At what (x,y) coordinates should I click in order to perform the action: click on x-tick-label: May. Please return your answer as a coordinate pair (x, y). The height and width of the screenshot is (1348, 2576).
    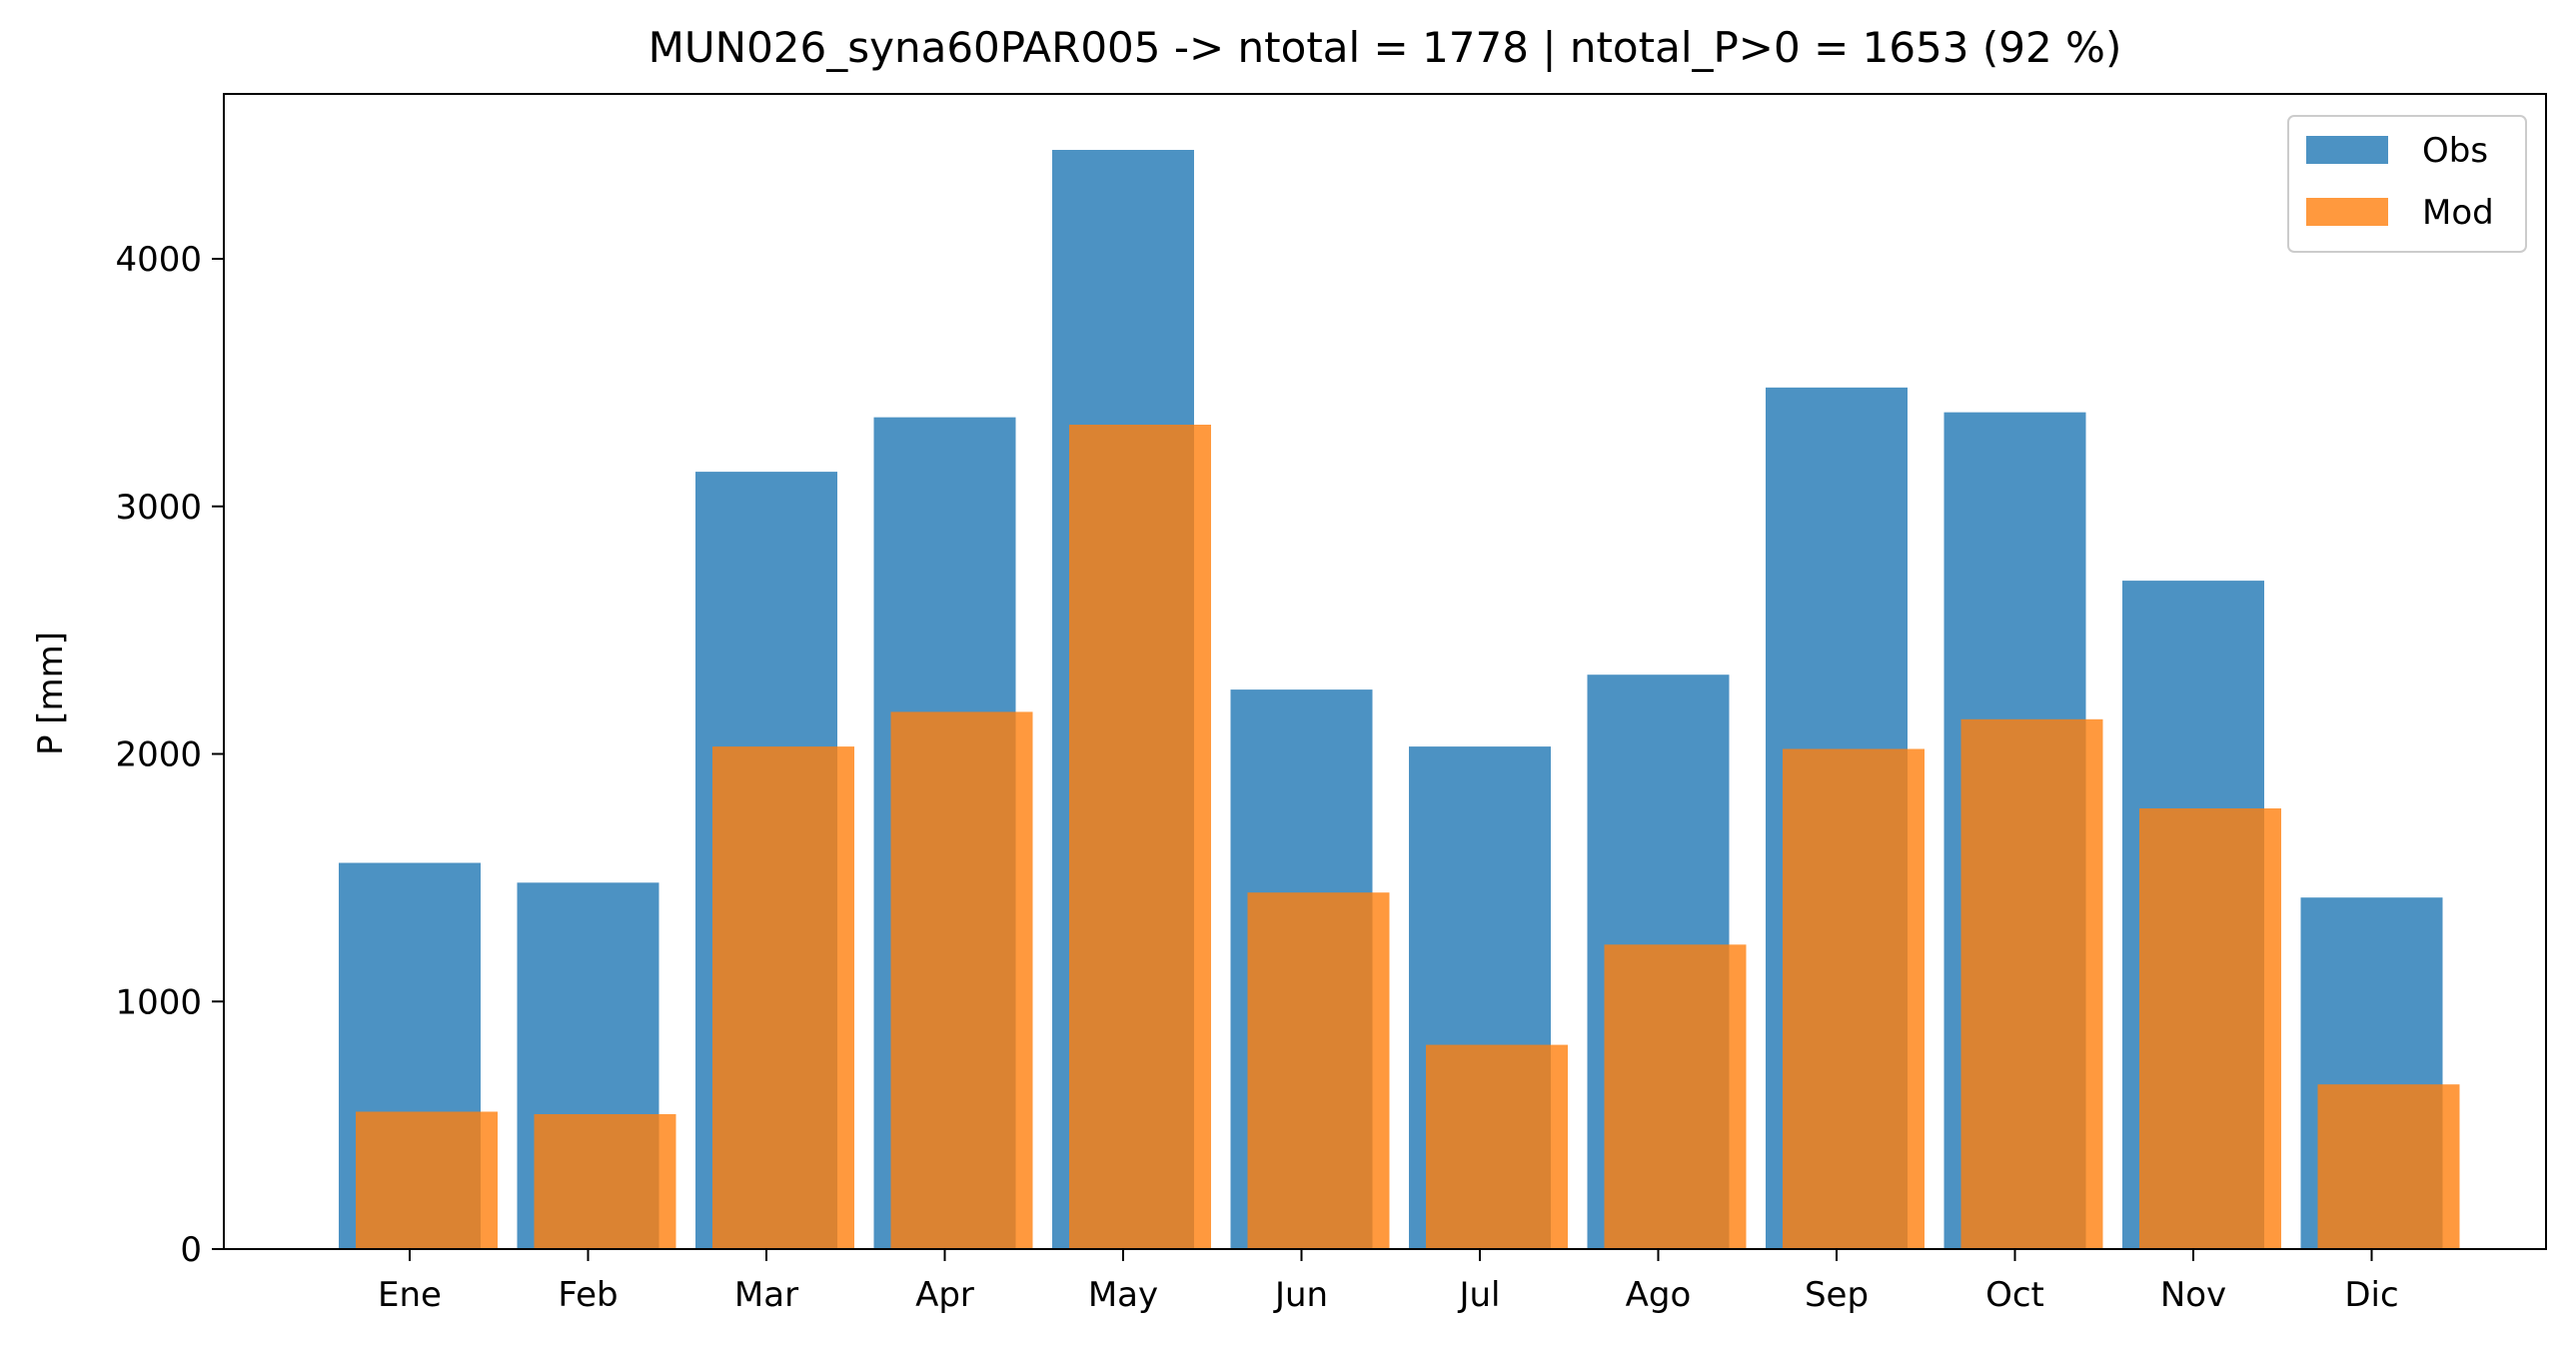
    Looking at the image, I should click on (1123, 1295).